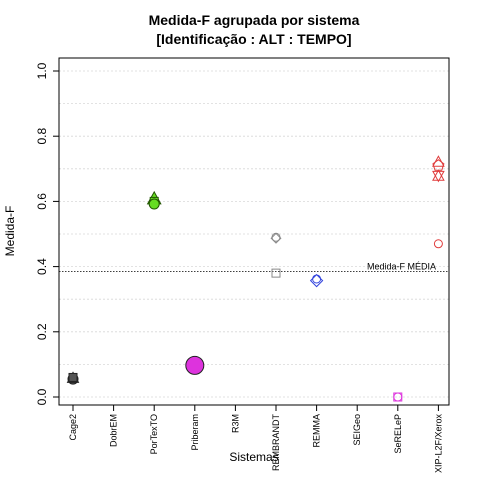  What do you see at coordinates (317, 431) in the screenshot?
I see `x-tick-label: REMMA` at bounding box center [317, 431].